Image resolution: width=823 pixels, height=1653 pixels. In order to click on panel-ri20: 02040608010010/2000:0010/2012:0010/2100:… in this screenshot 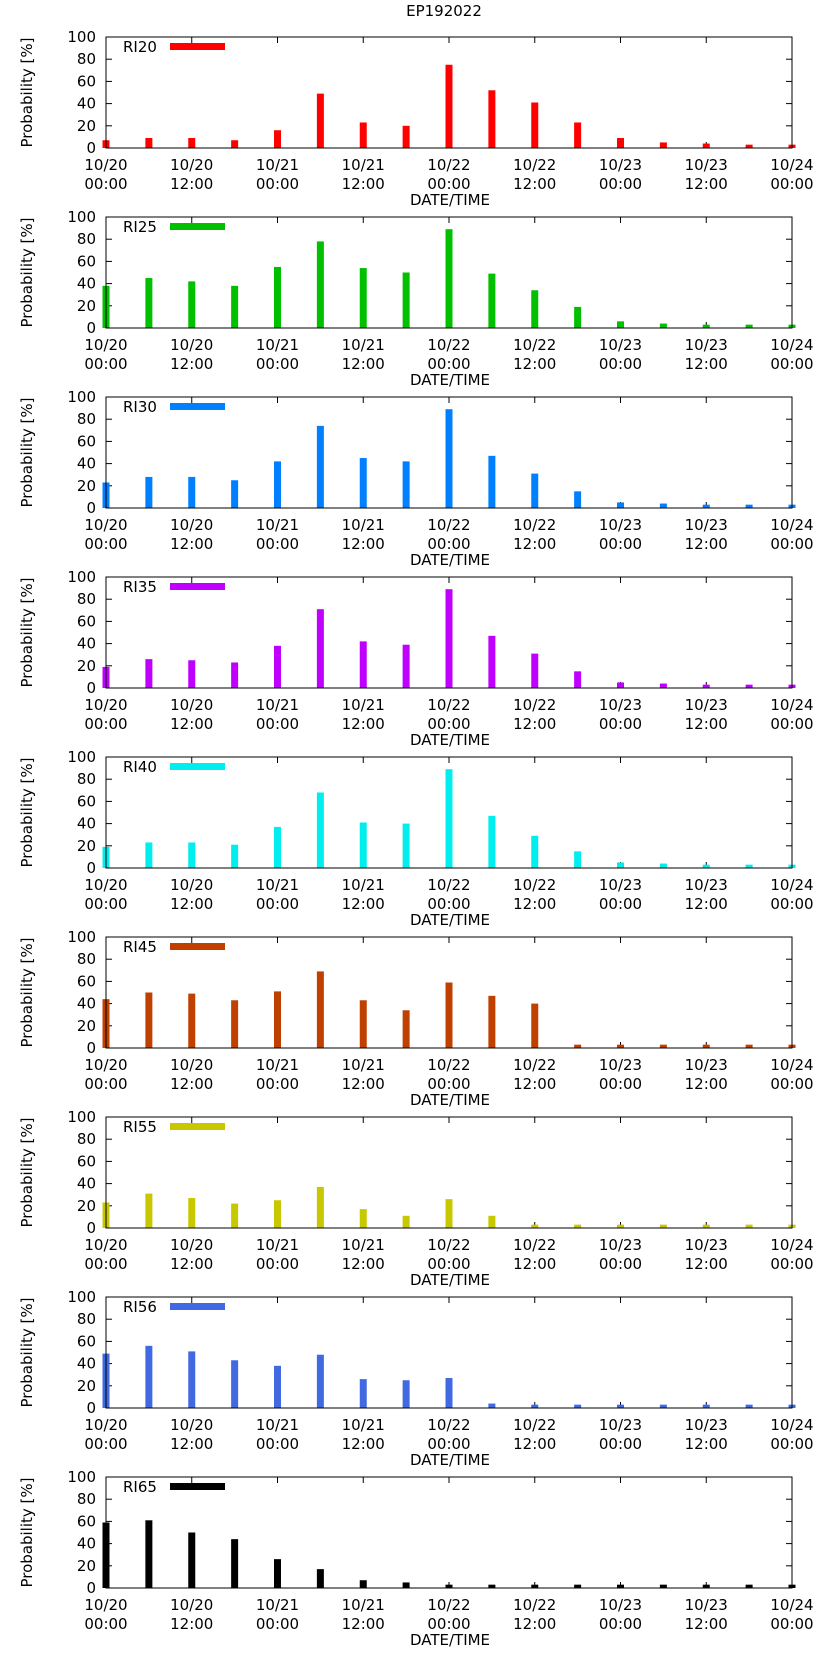, I will do `click(416, 118)`.